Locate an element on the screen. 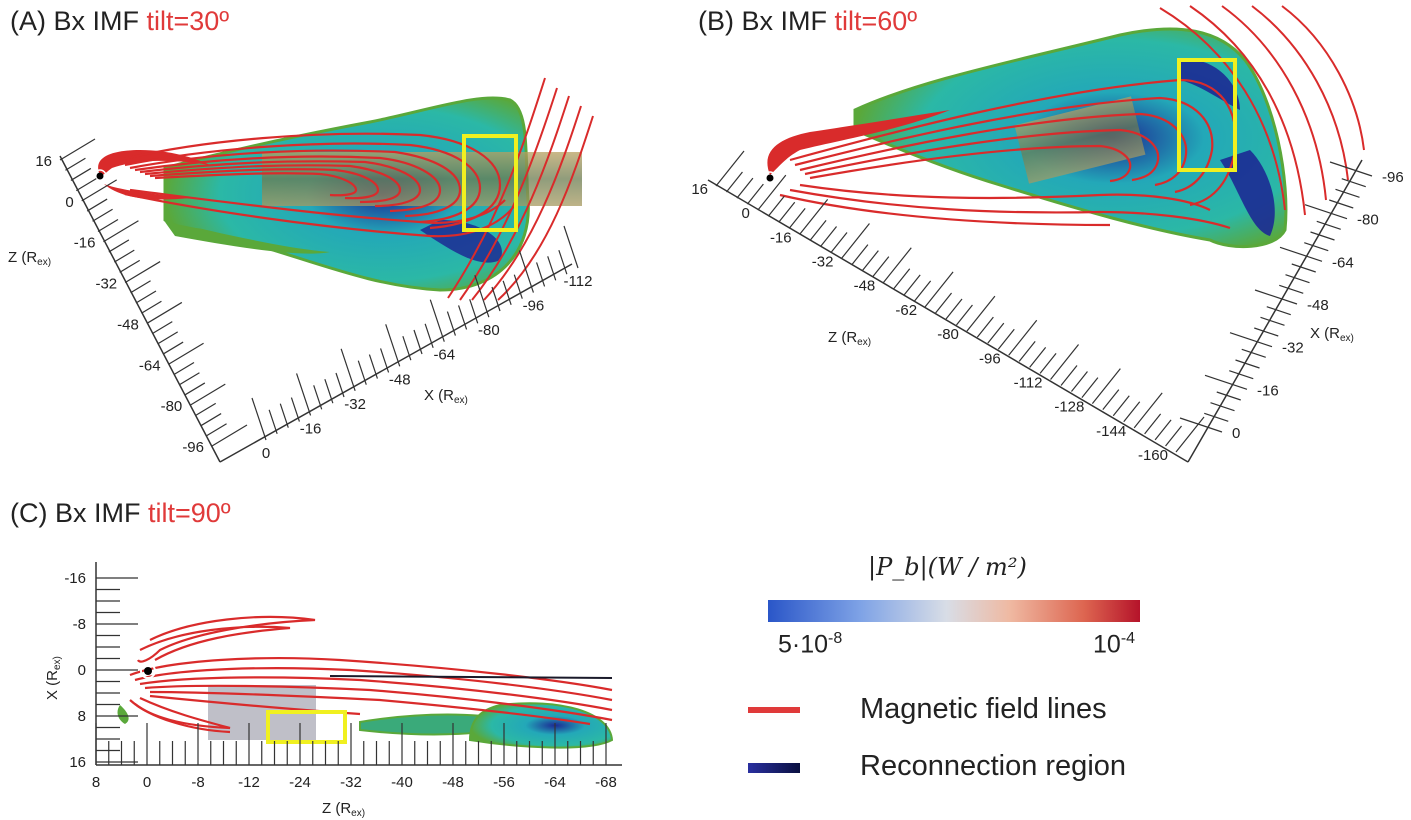 The image size is (1411, 820). panel-b-z-axis is located at coordinates (948, 321).